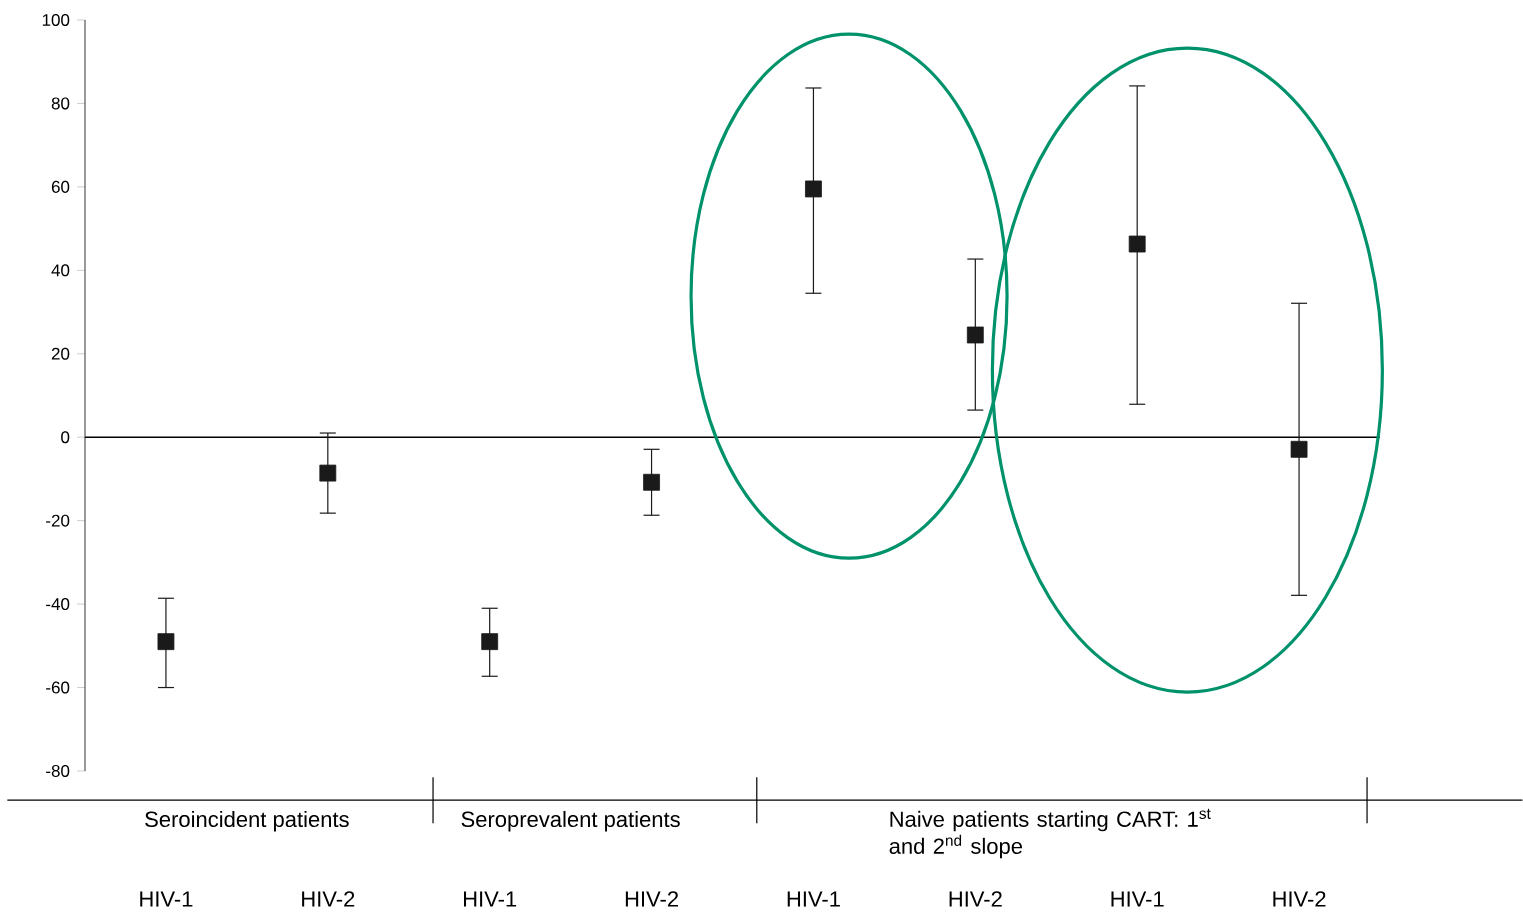 The height and width of the screenshot is (914, 1523). What do you see at coordinates (60, 186) in the screenshot?
I see `y-tick-label: 60` at bounding box center [60, 186].